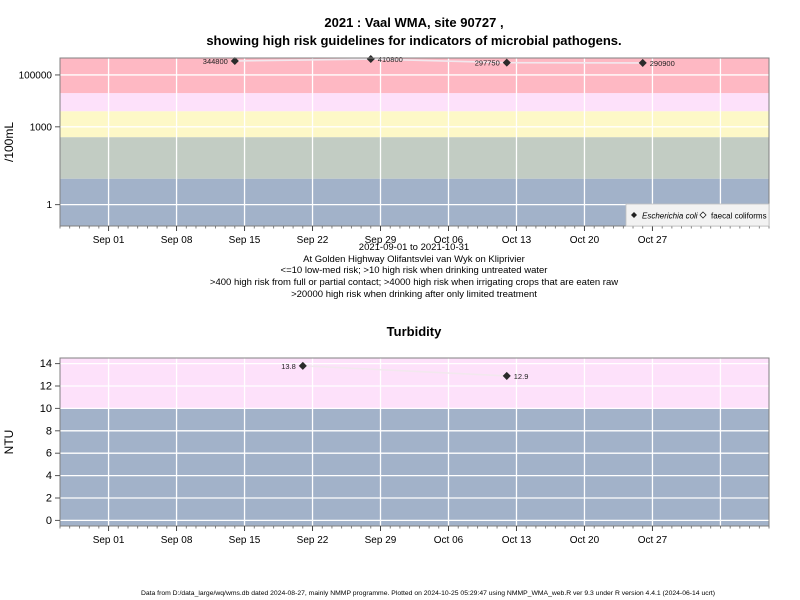  I want to click on data-label: 344800, so click(215, 61).